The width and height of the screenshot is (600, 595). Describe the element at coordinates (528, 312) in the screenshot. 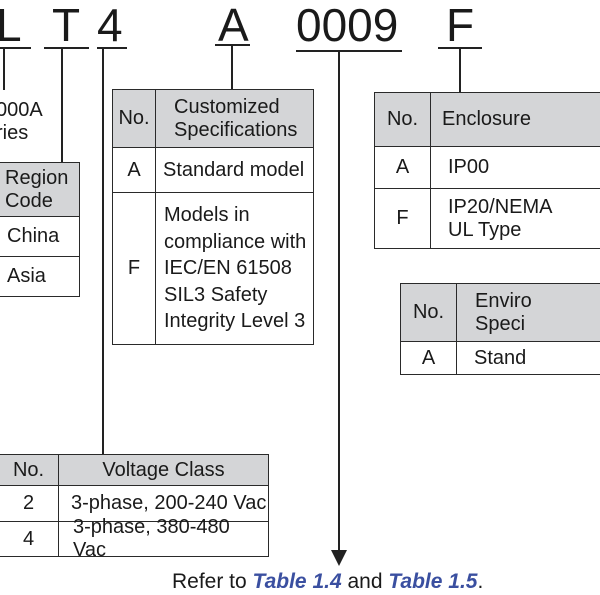

I see `environment-header-desc: Enviro Speci` at that location.